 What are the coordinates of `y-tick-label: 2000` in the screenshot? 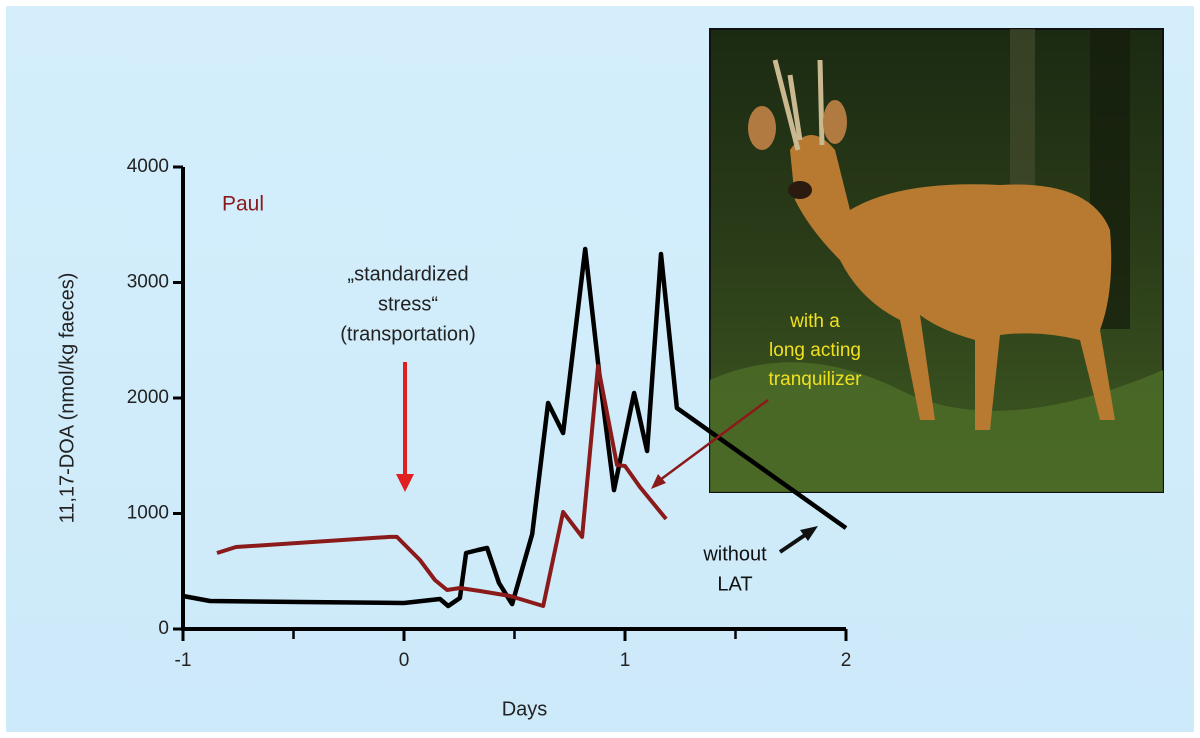 It's located at (148, 397).